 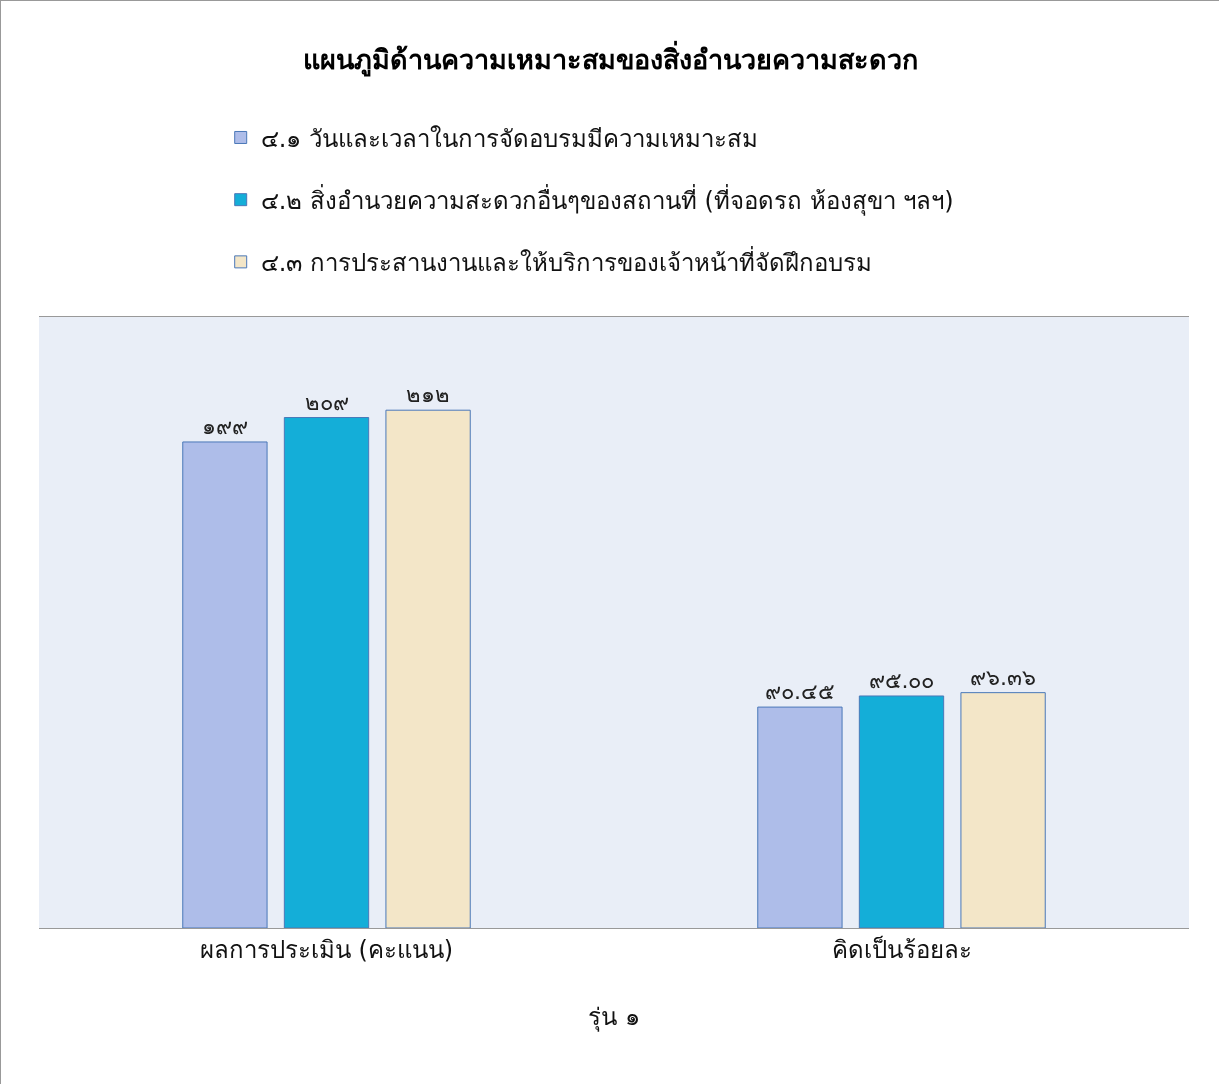 I want to click on x-tick-label: ผลการประเมิน (คะแนน), so click(x=326, y=949).